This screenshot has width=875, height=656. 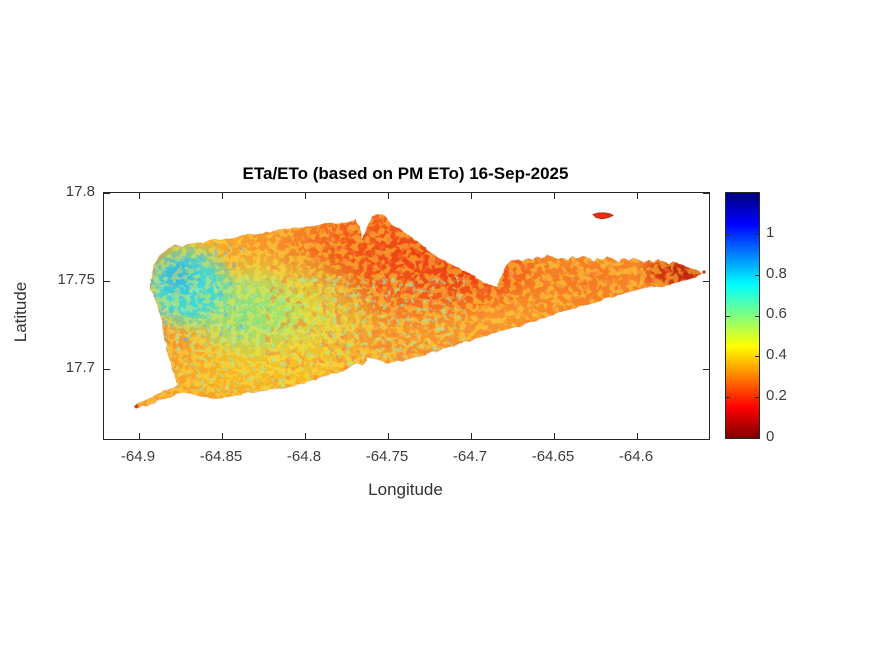 What do you see at coordinates (636, 456) in the screenshot?
I see `x-tick-label: -64.6` at bounding box center [636, 456].